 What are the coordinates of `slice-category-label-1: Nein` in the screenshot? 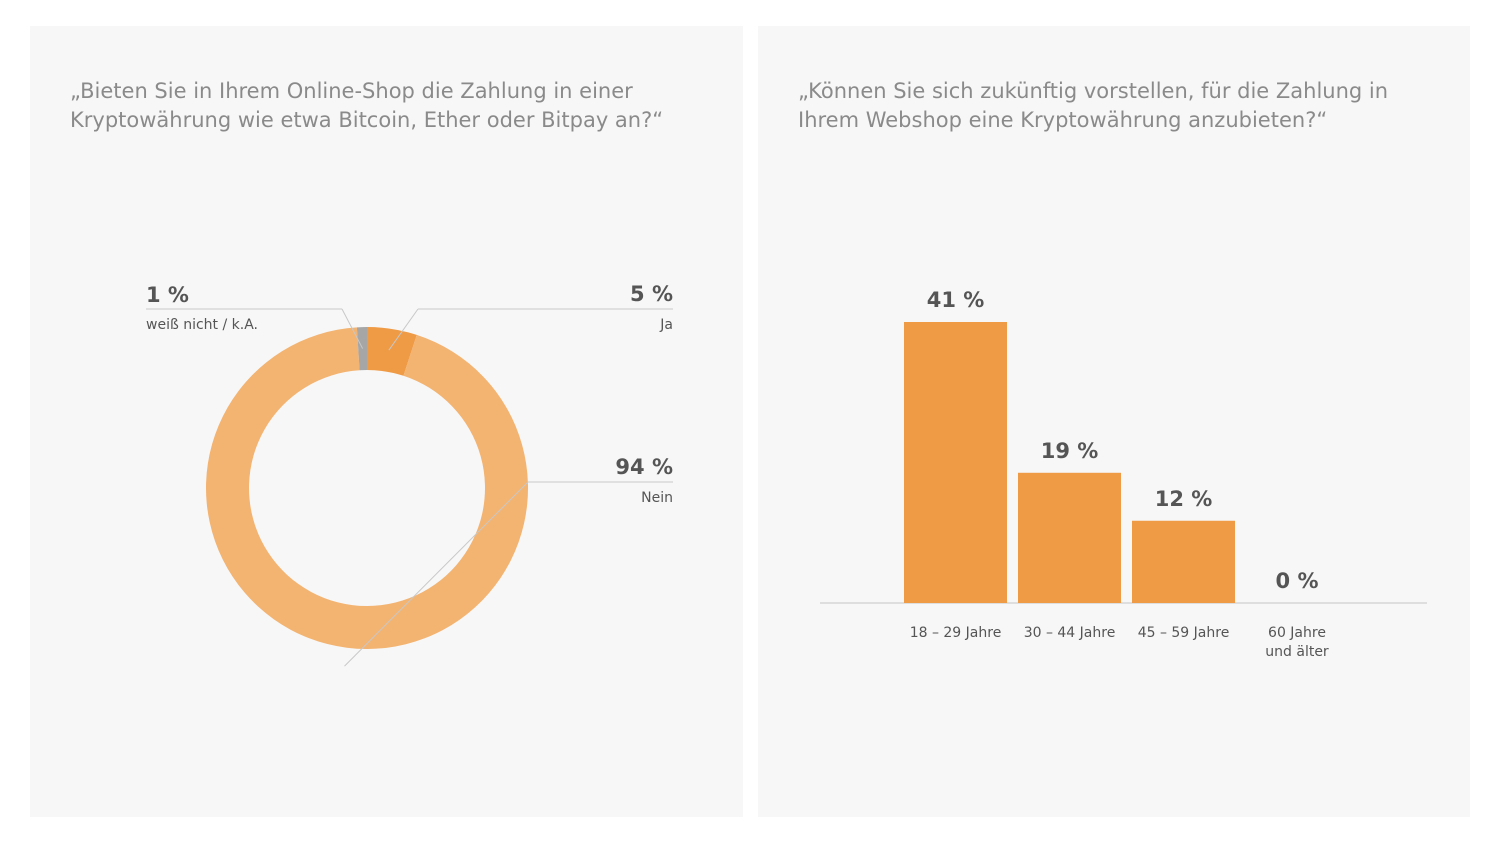 It's located at (657, 498).